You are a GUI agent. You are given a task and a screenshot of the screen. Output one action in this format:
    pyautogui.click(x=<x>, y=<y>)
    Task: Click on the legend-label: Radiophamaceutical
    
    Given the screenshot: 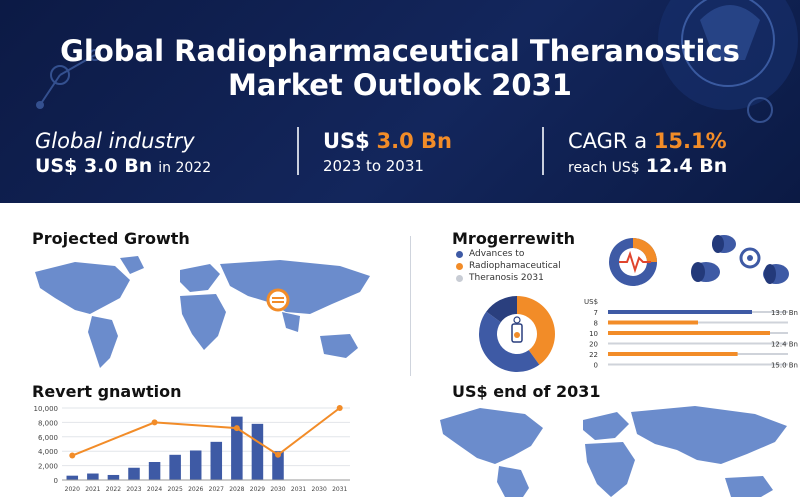 What is the action you would take?
    pyautogui.click(x=515, y=266)
    